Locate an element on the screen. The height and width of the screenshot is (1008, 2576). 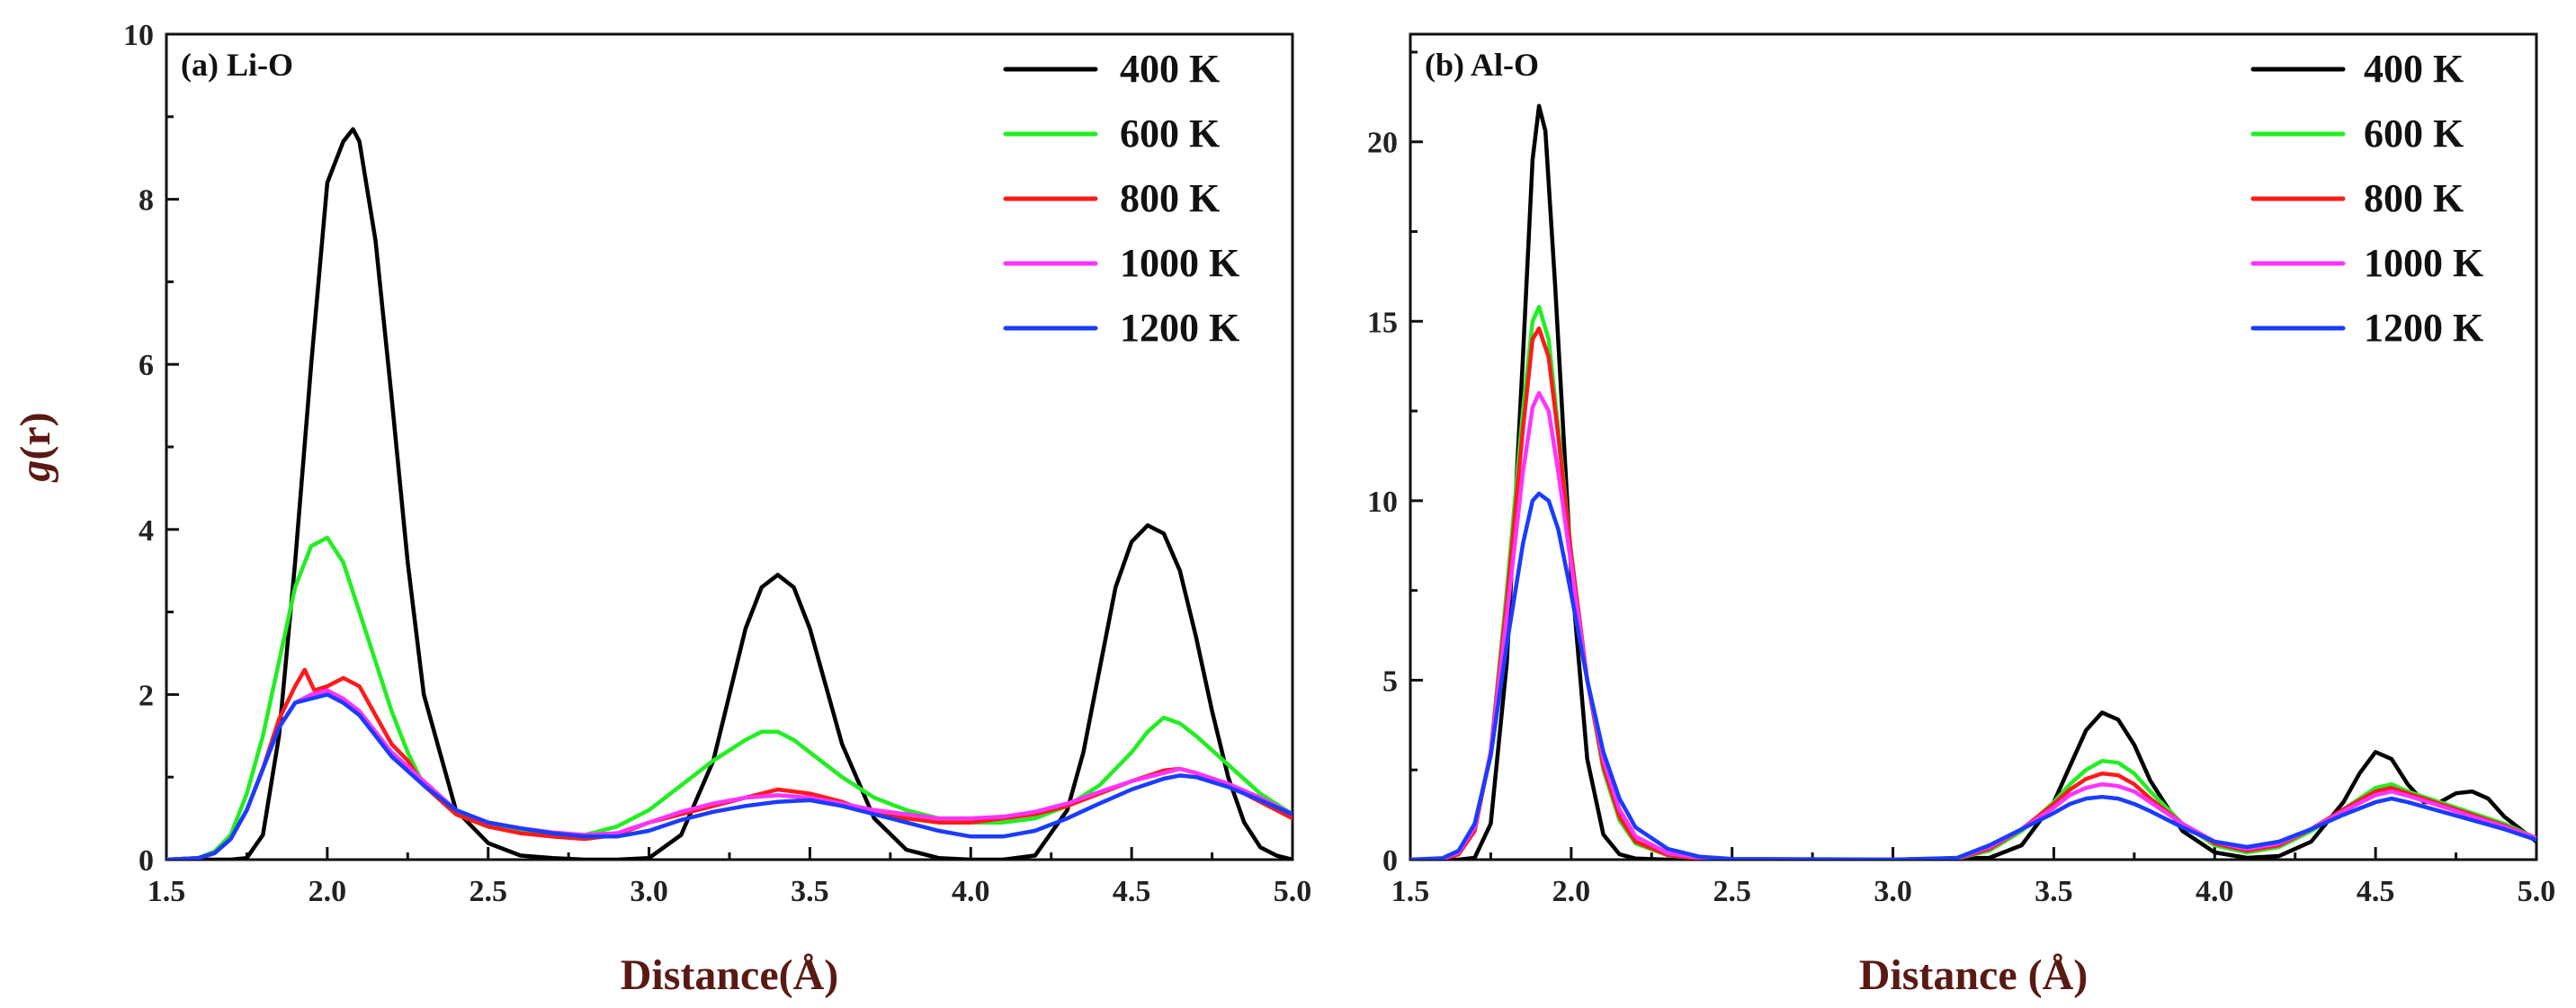
panel-label: (b) Al-O is located at coordinates (1482, 65).